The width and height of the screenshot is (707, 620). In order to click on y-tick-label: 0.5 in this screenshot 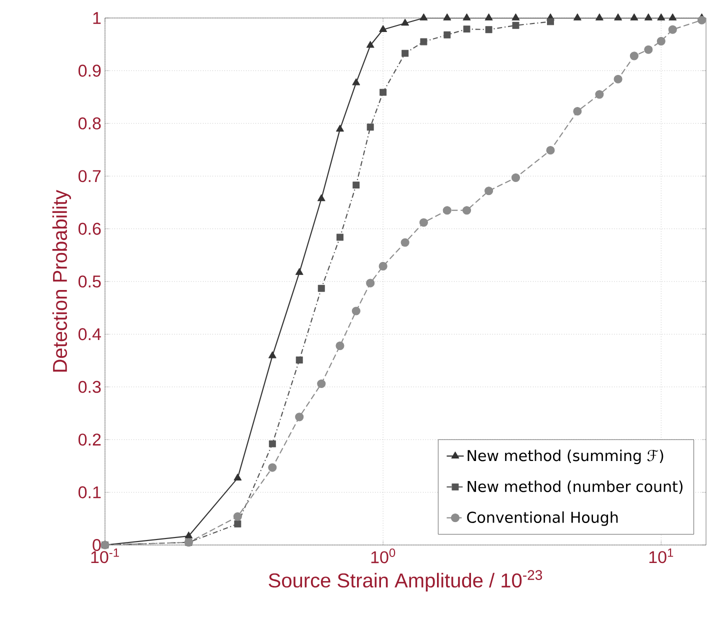, I will do `click(89, 281)`.